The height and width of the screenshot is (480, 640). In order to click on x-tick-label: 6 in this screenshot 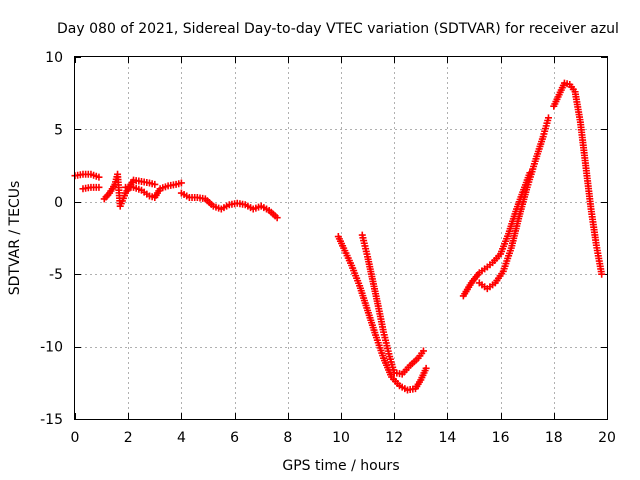, I will do `click(234, 438)`.